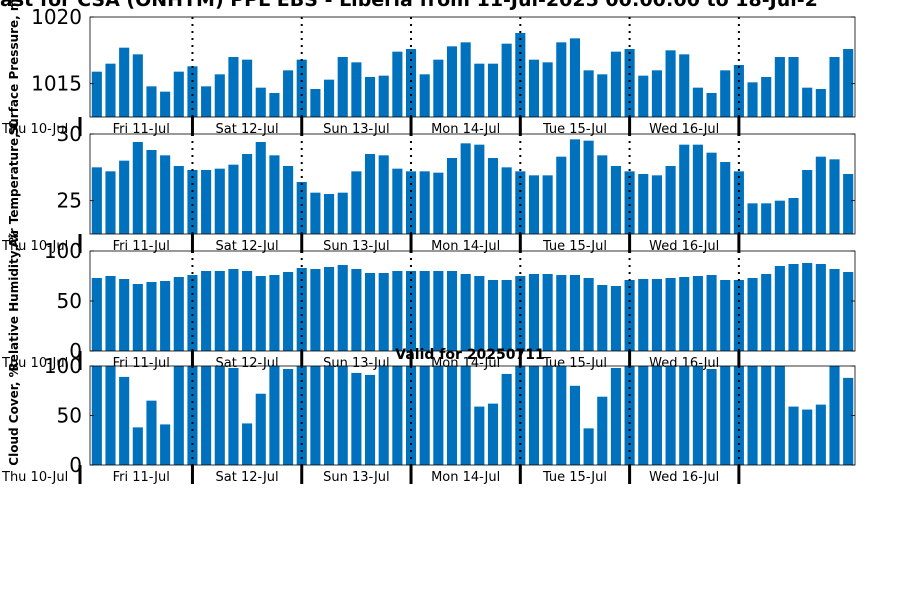 The width and height of the screenshot is (900, 600). Describe the element at coordinates (356, 246) in the screenshot. I see `x-day-label: Sun 13-Jul` at that location.